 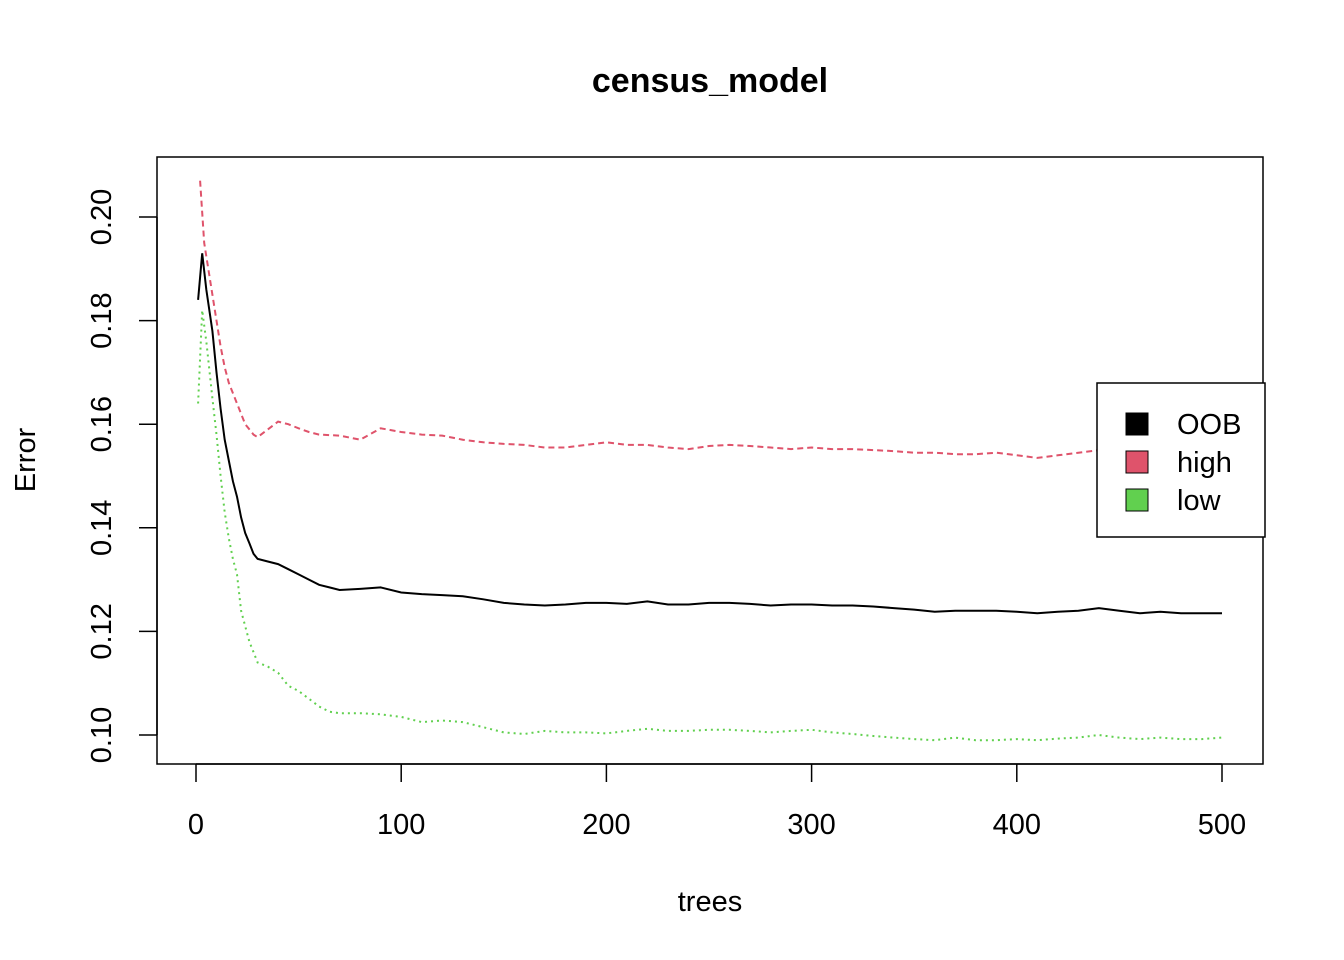 I want to click on x-tick-label: 300, so click(x=811, y=825).